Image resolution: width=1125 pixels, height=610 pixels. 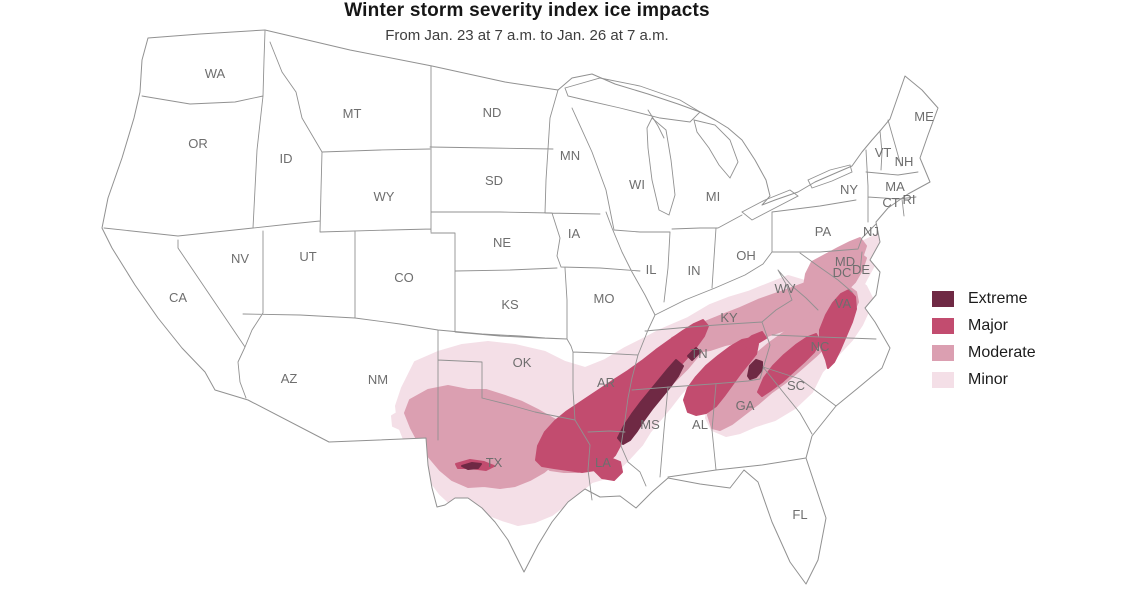 I want to click on state-label-tn: TN, so click(x=698, y=353).